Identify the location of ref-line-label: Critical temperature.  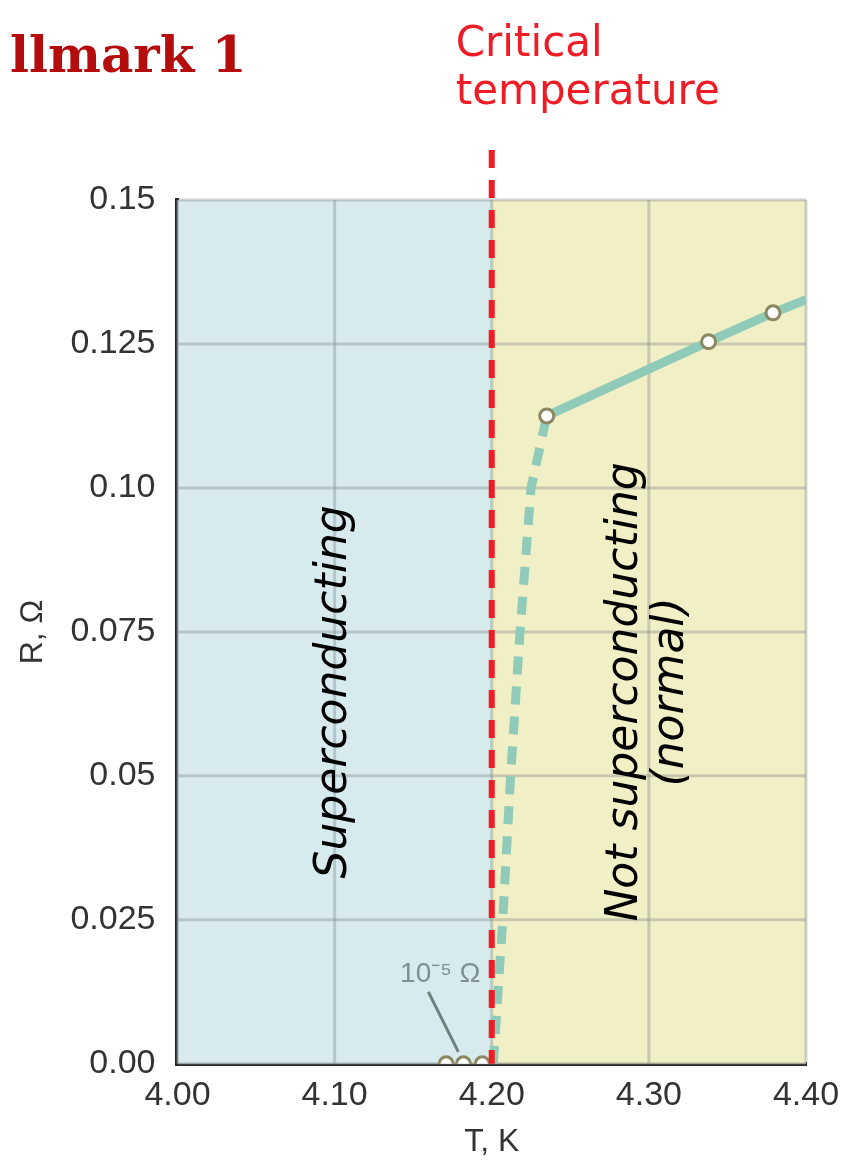
(587, 65).